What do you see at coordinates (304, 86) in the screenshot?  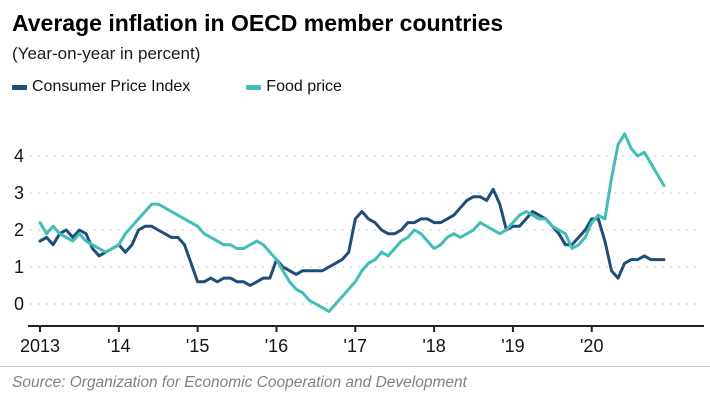 I see `legend-label: Food price` at bounding box center [304, 86].